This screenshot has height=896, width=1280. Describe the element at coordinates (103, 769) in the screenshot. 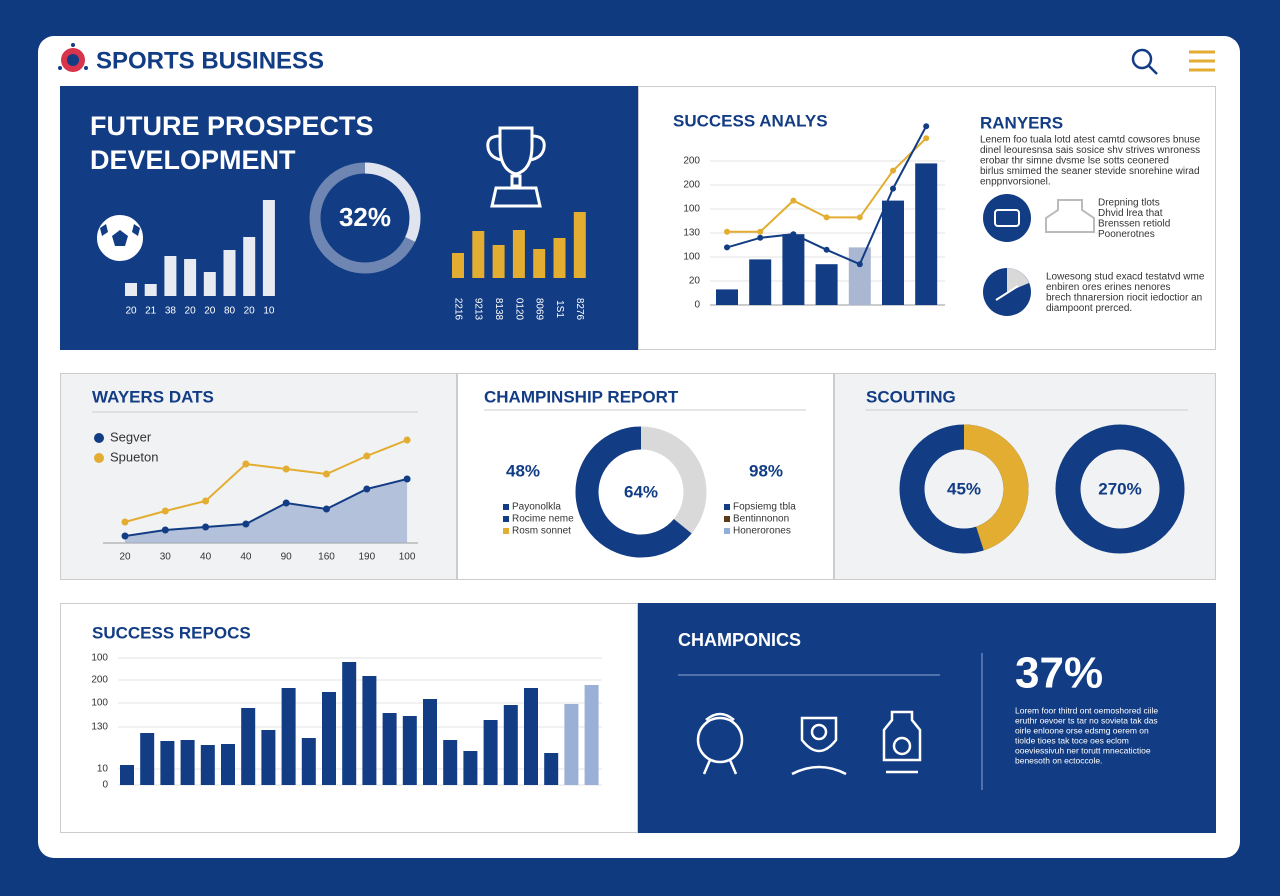

I see `y-tick-label: 10` at that location.